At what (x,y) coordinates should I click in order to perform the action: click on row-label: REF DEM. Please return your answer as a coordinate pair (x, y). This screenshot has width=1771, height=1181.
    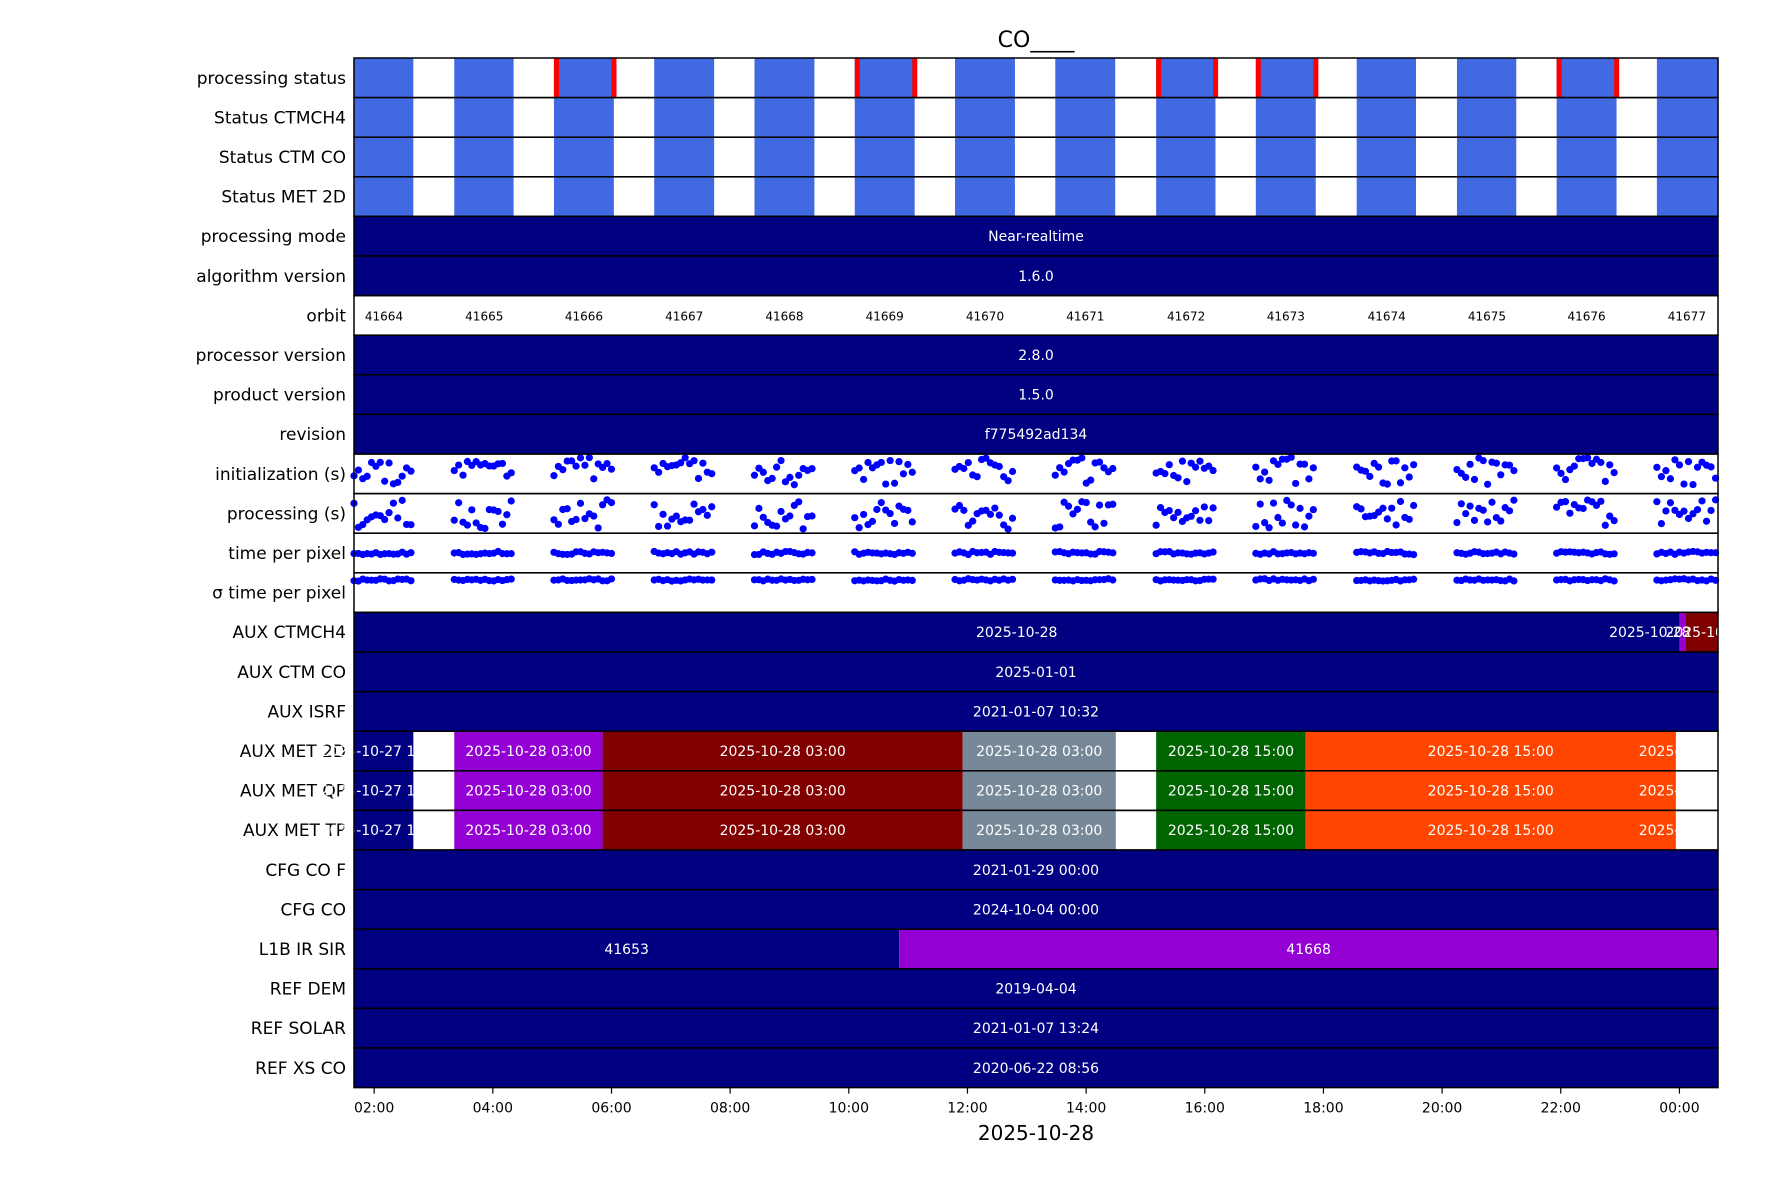
    Looking at the image, I should click on (308, 990).